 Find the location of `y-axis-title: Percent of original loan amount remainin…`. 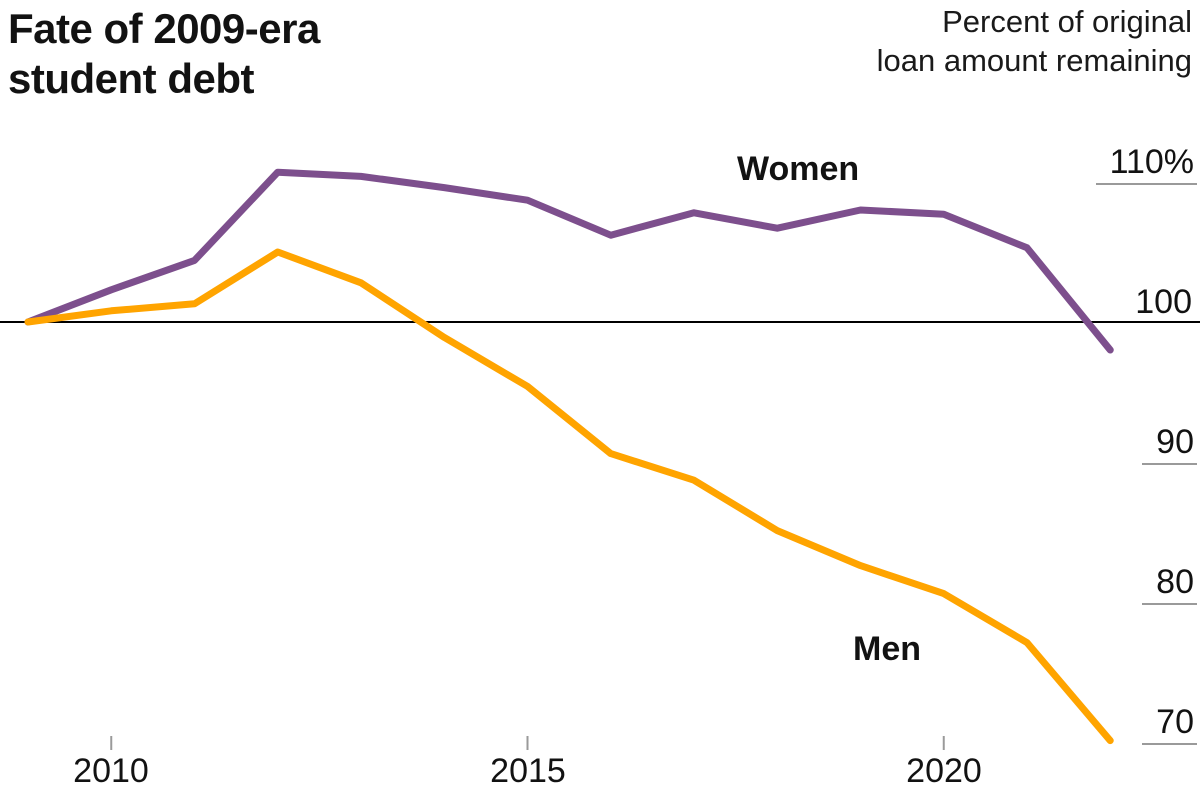

y-axis-title: Percent of original loan amount remainin… is located at coordinates (1034, 41).